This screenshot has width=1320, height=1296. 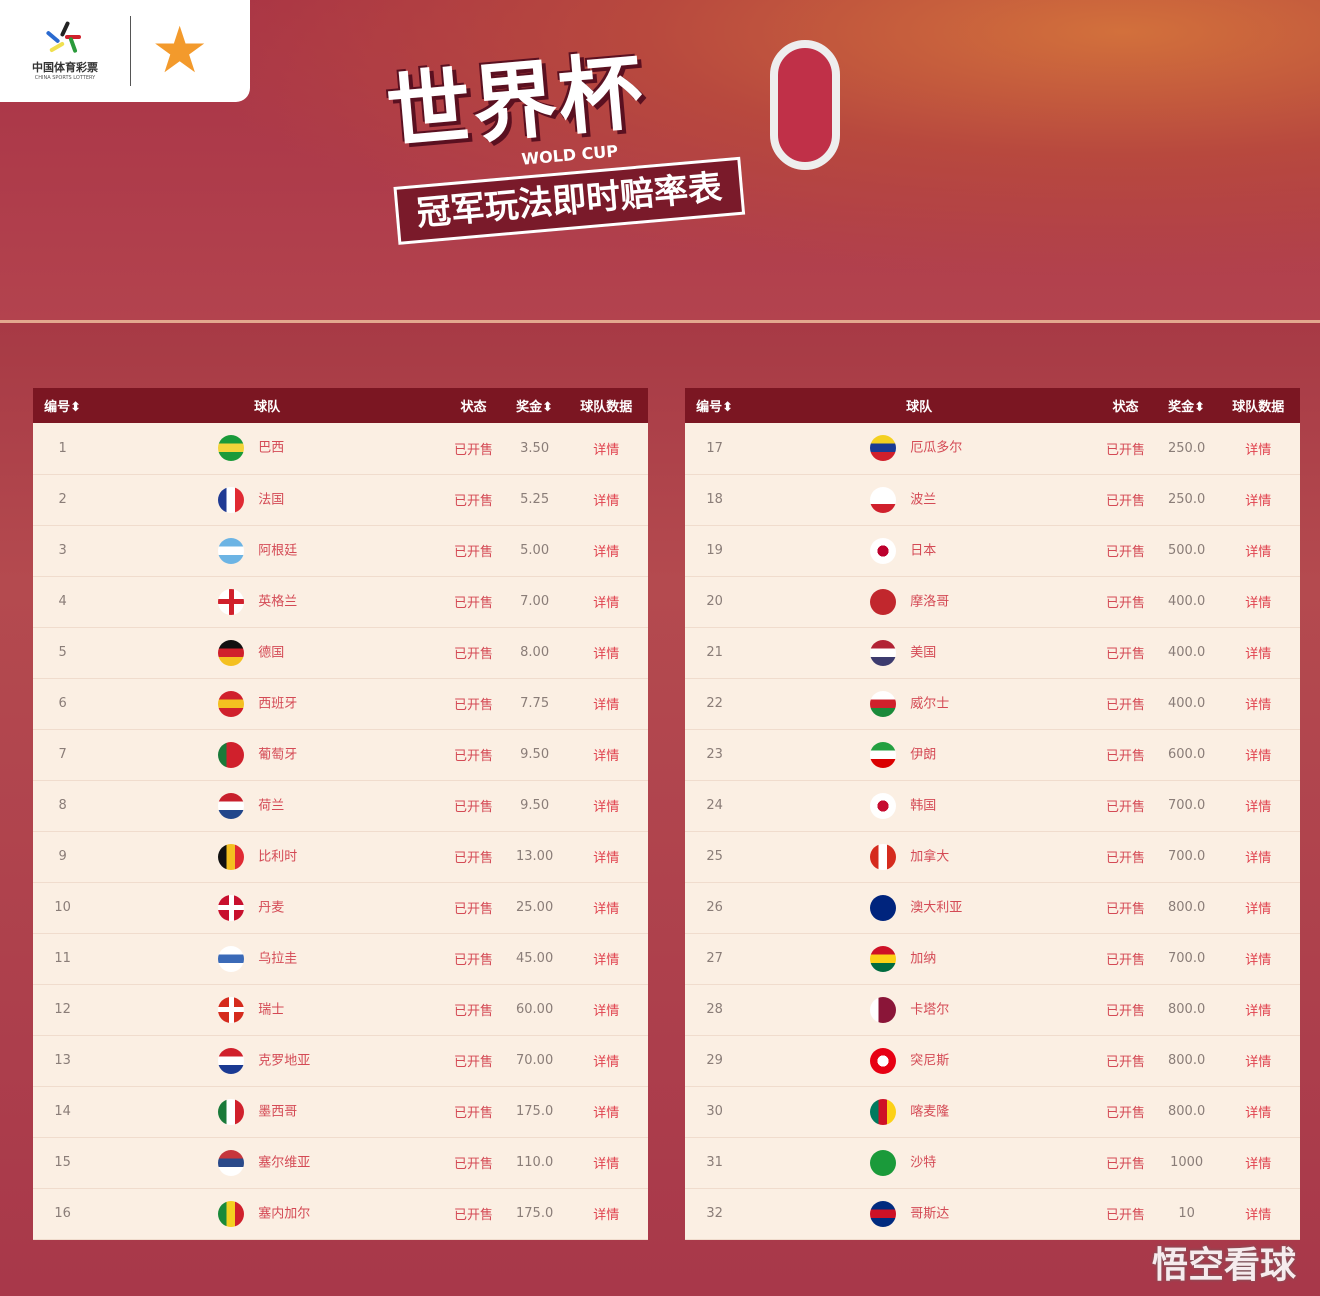 I want to click on table-row: 5 德国 已开售 8.00 详情, so click(x=340, y=653).